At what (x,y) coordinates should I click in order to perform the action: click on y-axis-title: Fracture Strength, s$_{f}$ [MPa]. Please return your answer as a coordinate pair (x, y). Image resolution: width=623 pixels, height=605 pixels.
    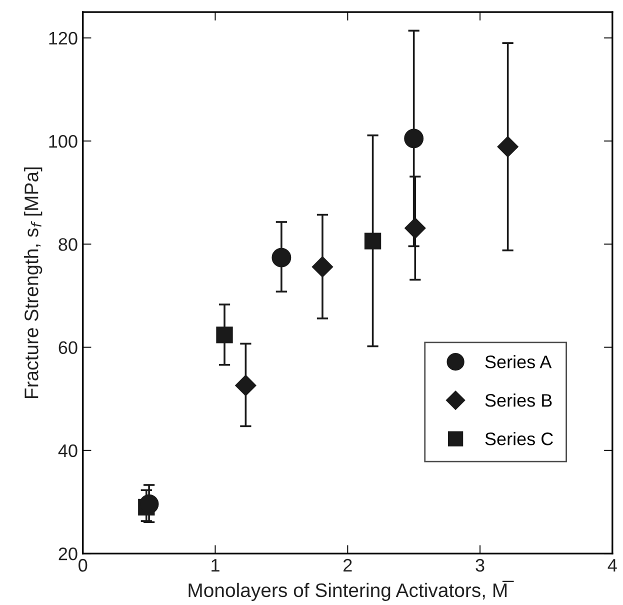
    Looking at the image, I should click on (33, 282).